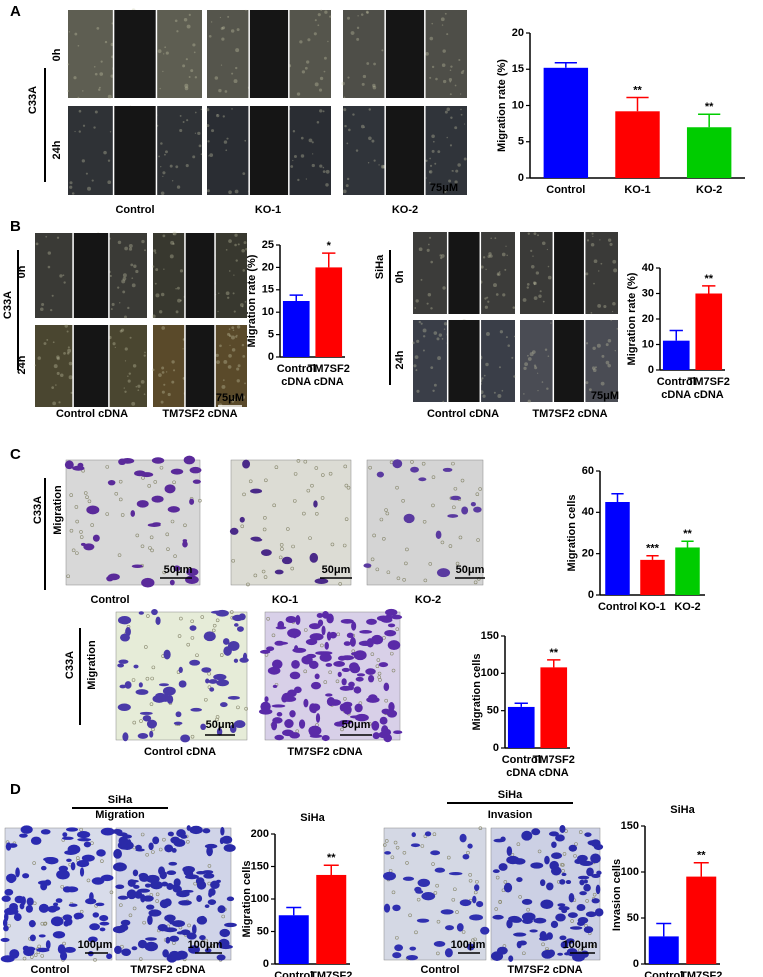 The image size is (763, 977). I want to click on y-tick-label: 20, so click(268, 267).